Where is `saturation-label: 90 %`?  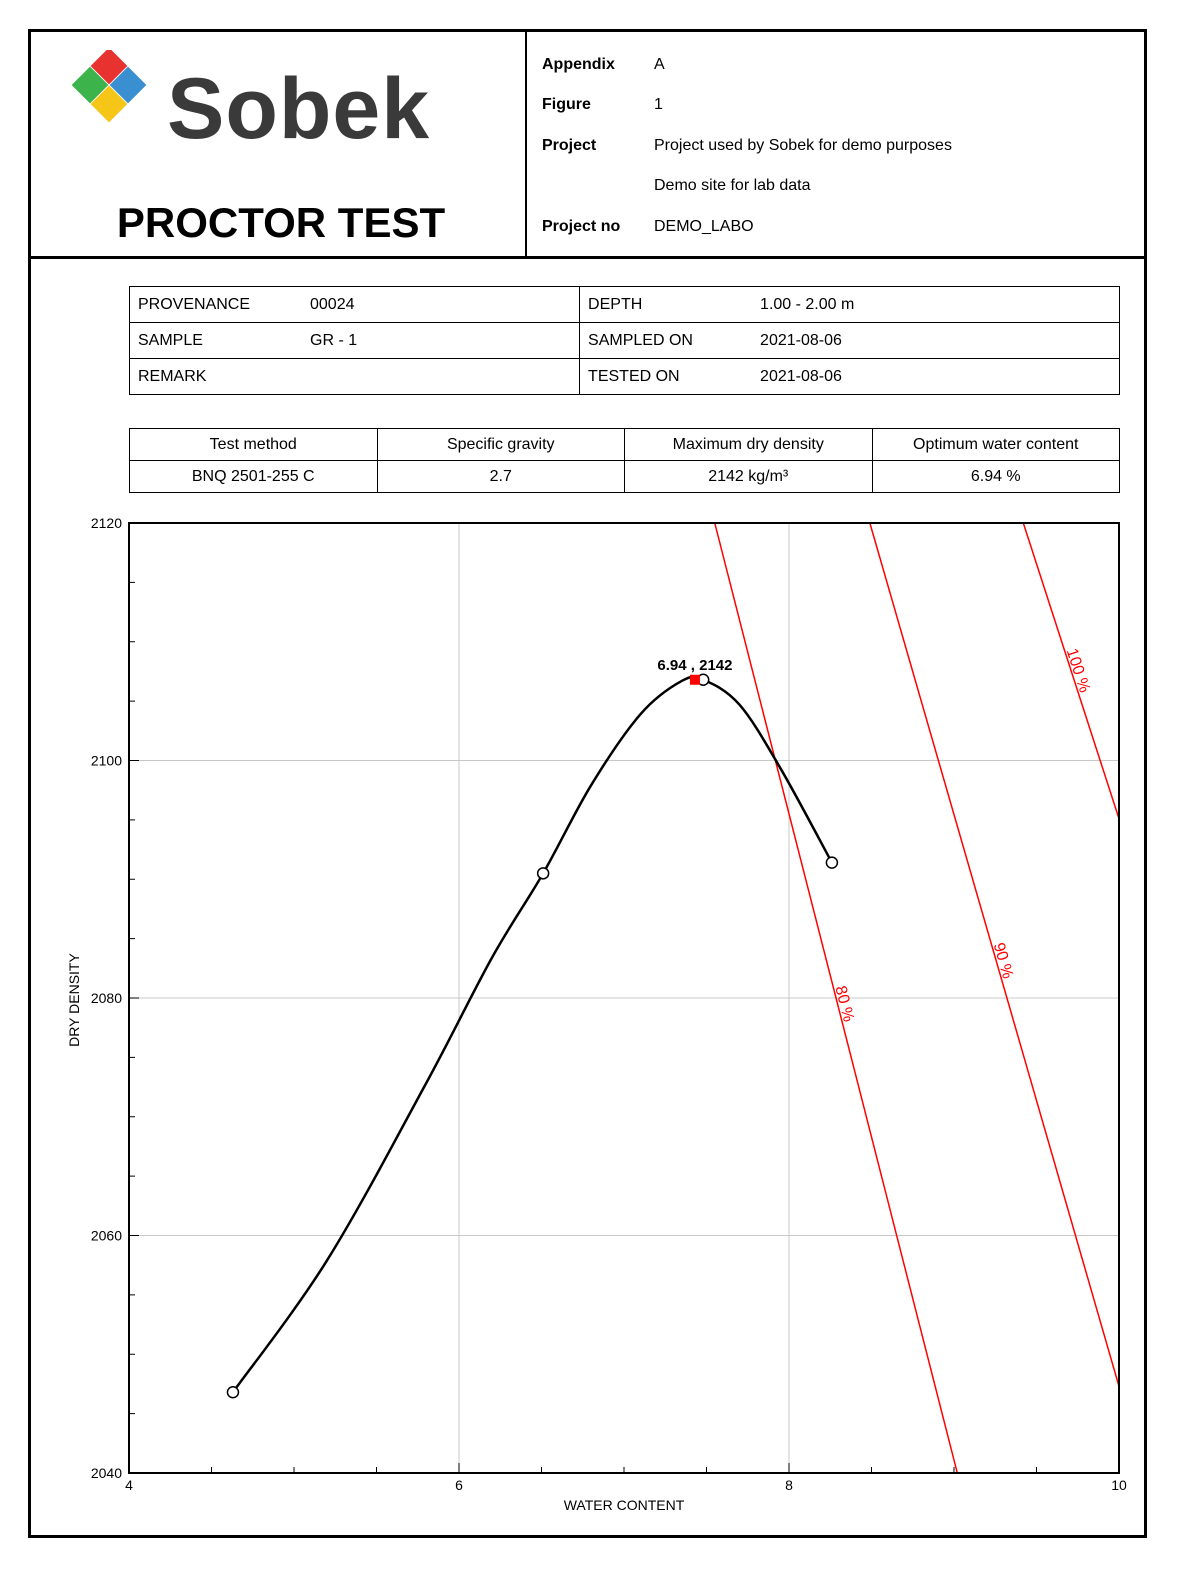
saturation-label: 90 % is located at coordinates (1003, 961).